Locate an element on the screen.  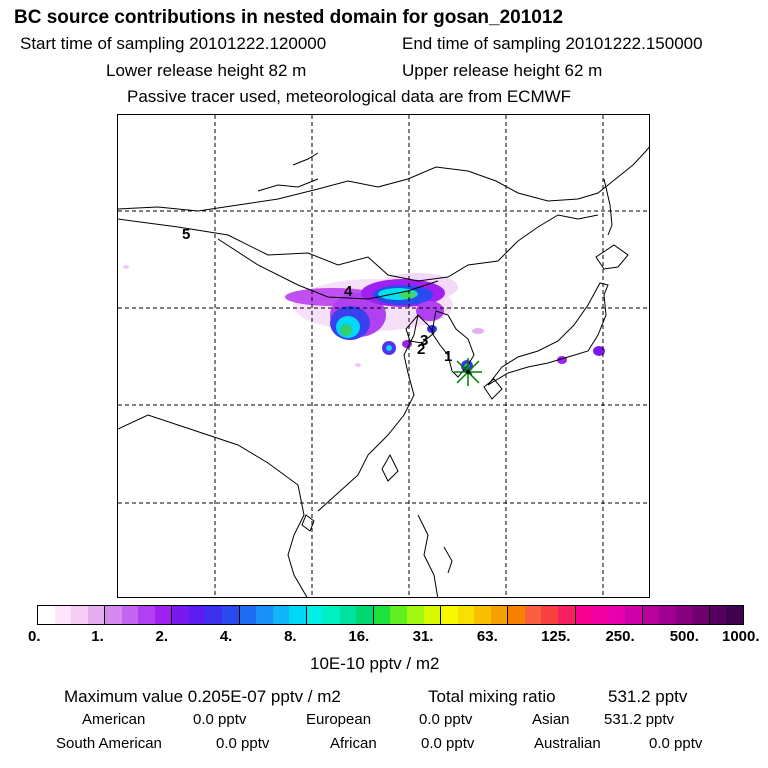
plume-green is located at coordinates (346, 330).